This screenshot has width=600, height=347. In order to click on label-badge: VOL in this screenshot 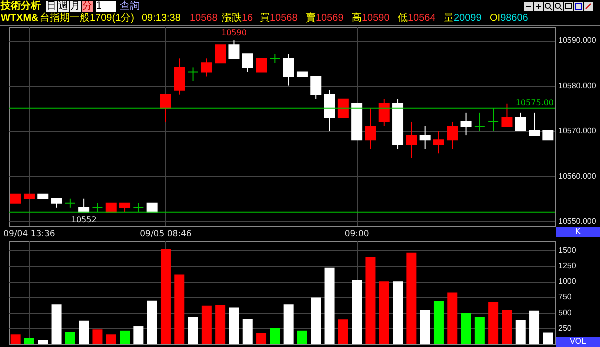, I will do `click(578, 342)`.